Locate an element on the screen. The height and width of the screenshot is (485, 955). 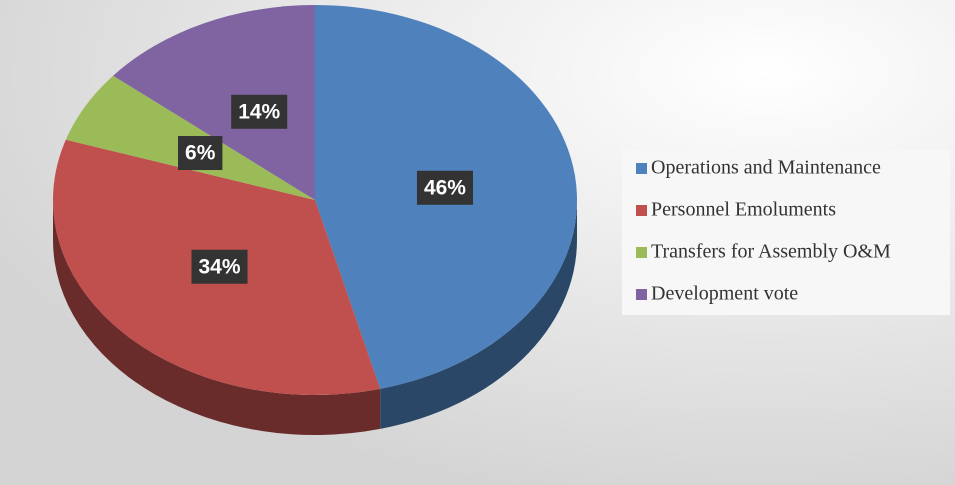
data-label: 46% is located at coordinates (445, 187).